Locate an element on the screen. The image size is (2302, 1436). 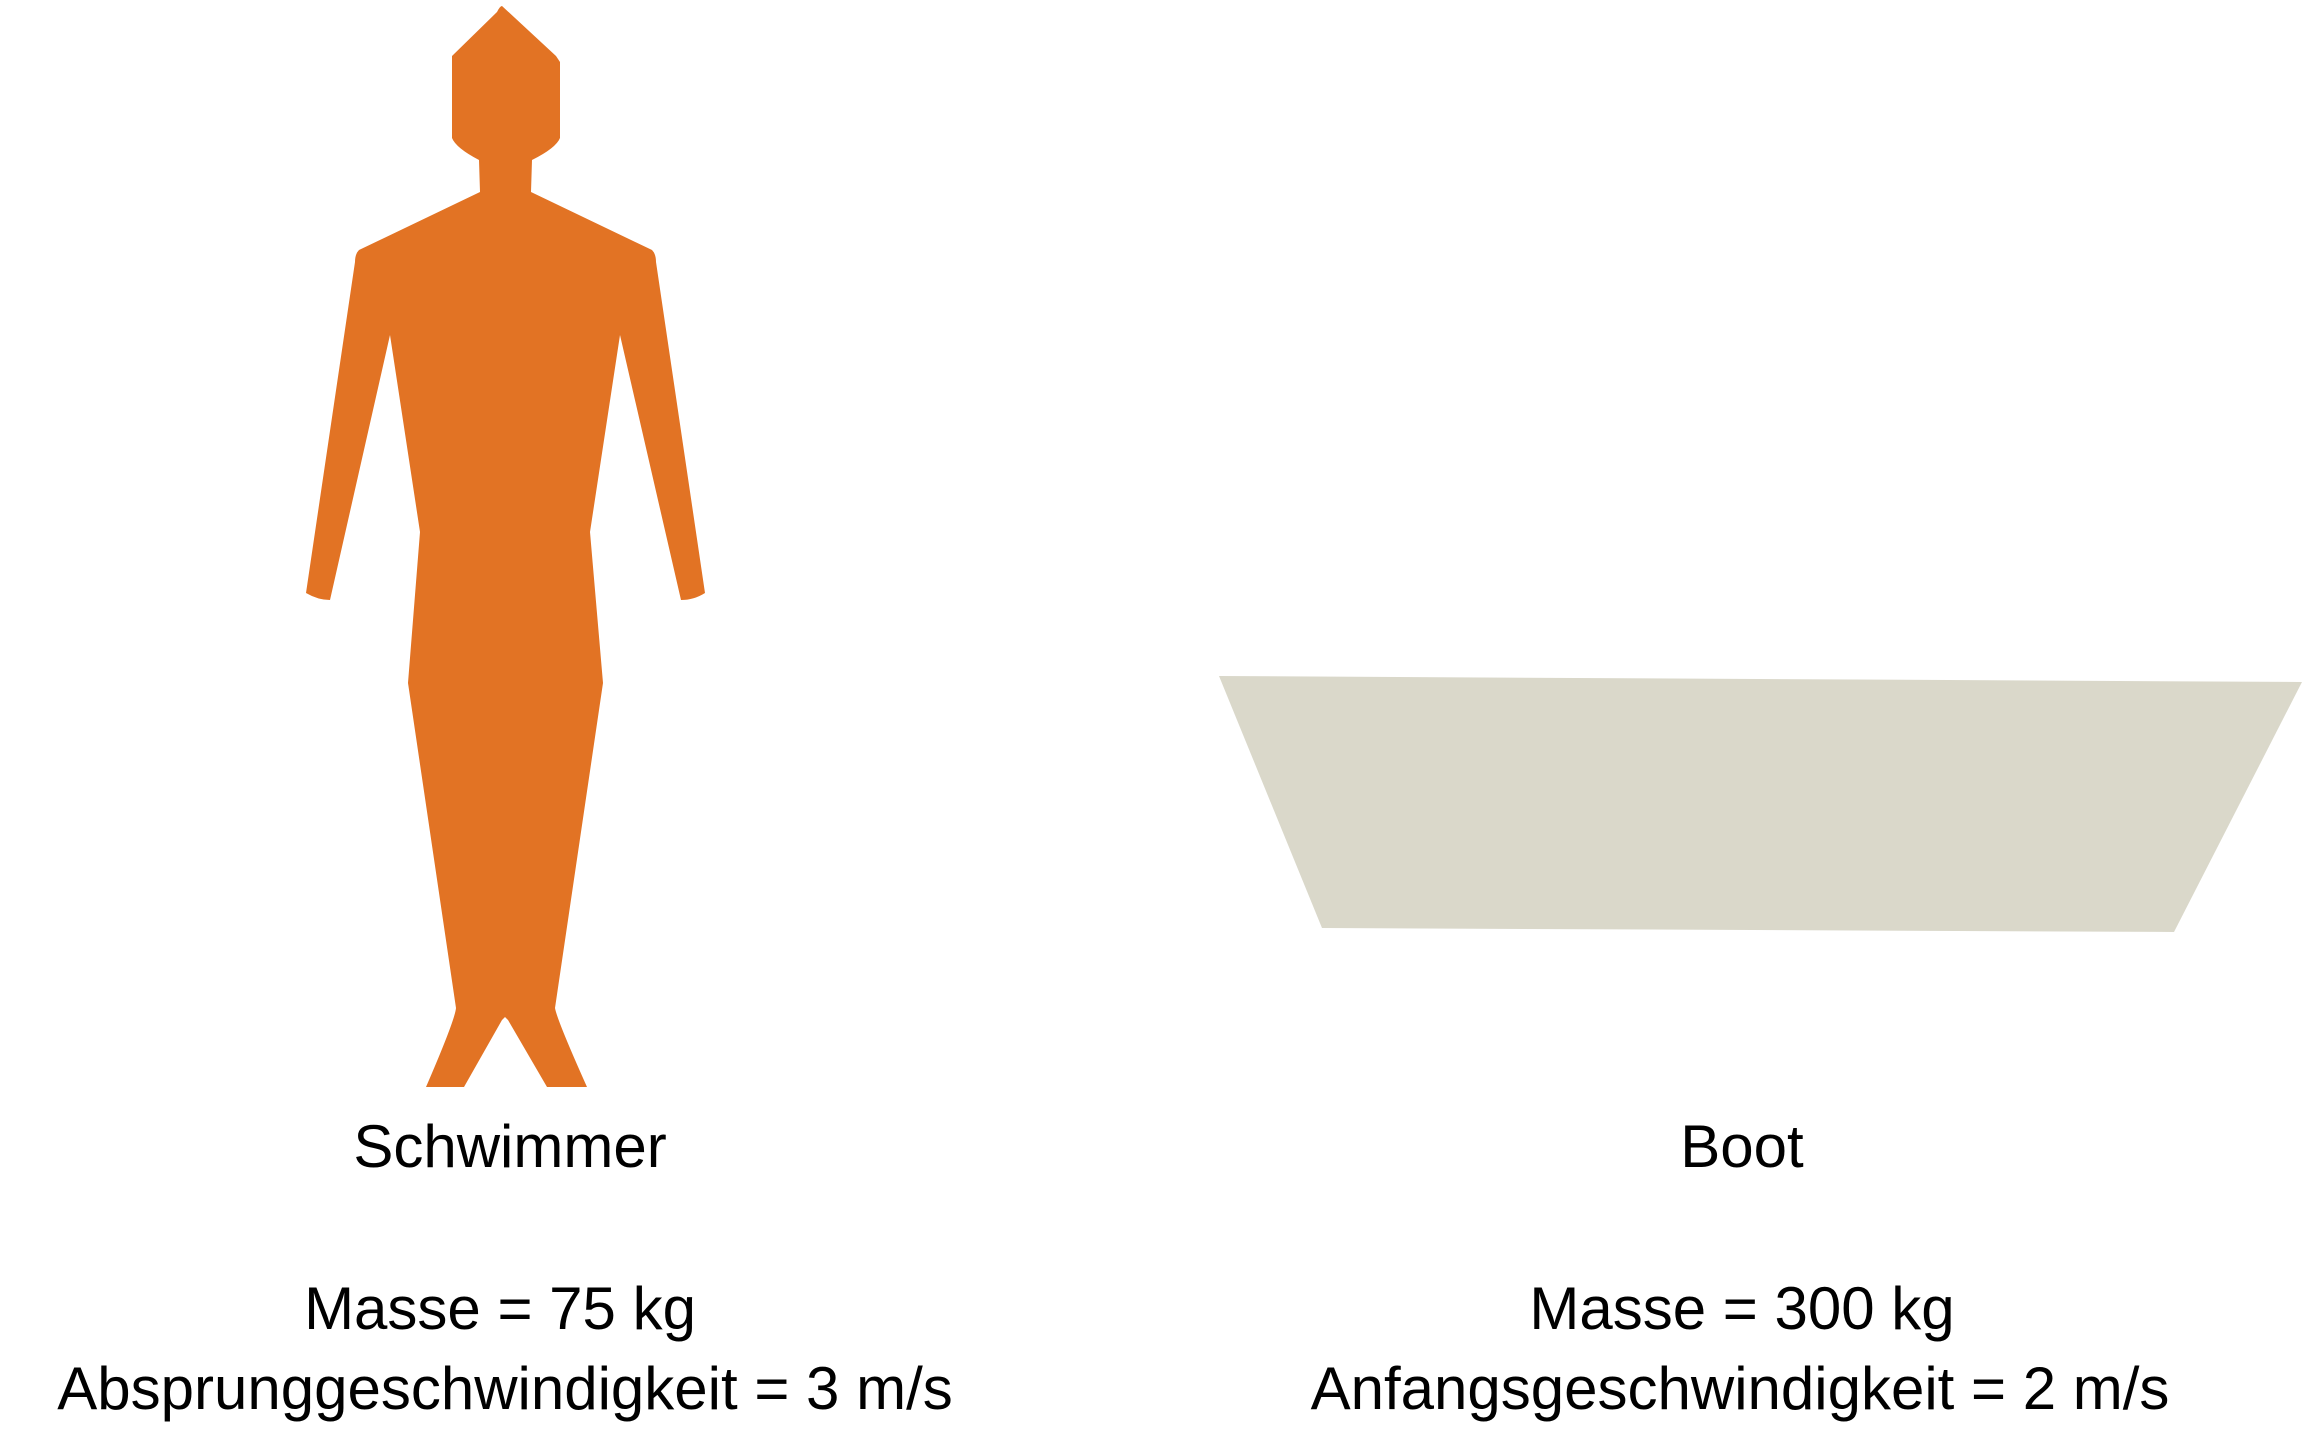
boat-label: Boot is located at coordinates (1742, 1146).